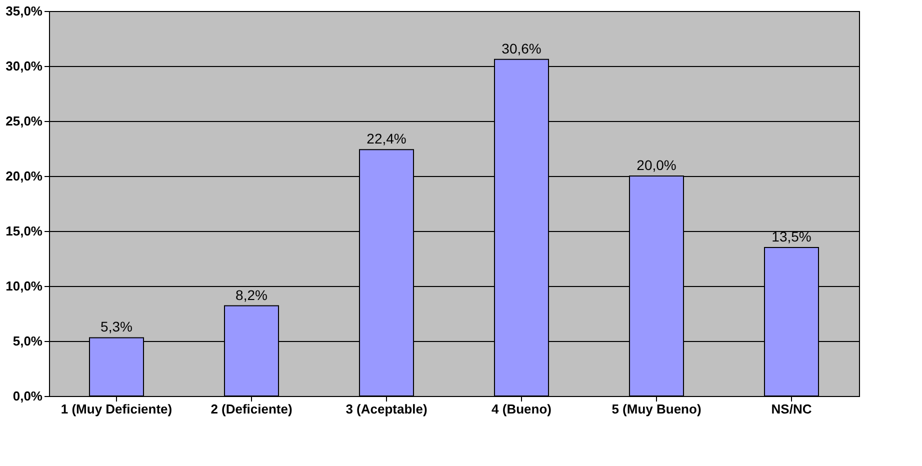 The image size is (922, 466). Describe the element at coordinates (522, 48) in the screenshot. I see `data-label: 30,6%` at that location.